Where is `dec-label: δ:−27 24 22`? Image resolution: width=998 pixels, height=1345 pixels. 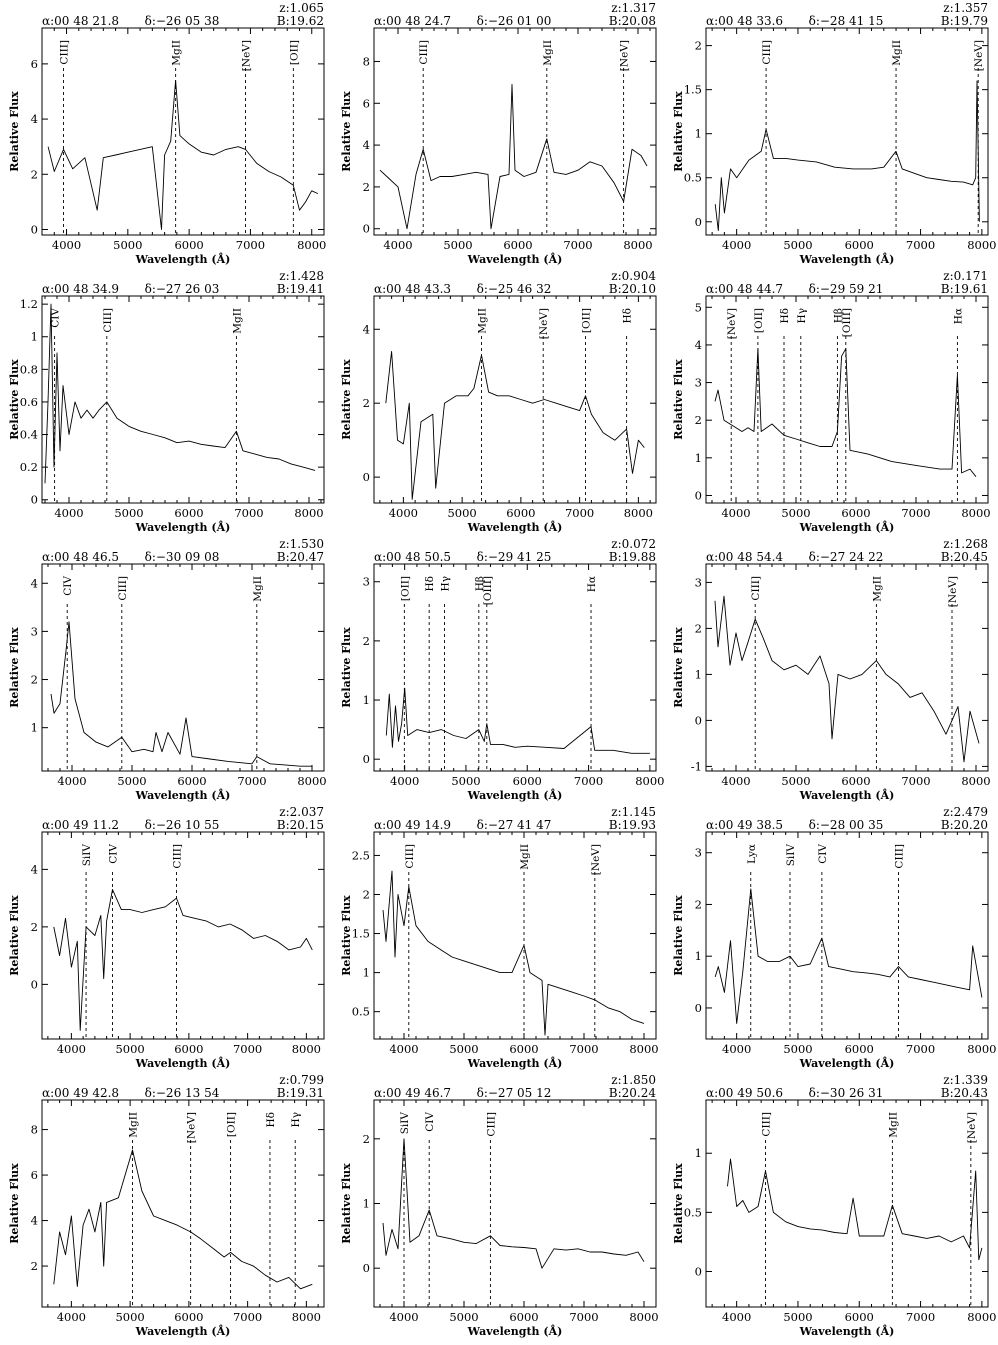
dec-label: δ:−27 24 22 is located at coordinates (846, 557).